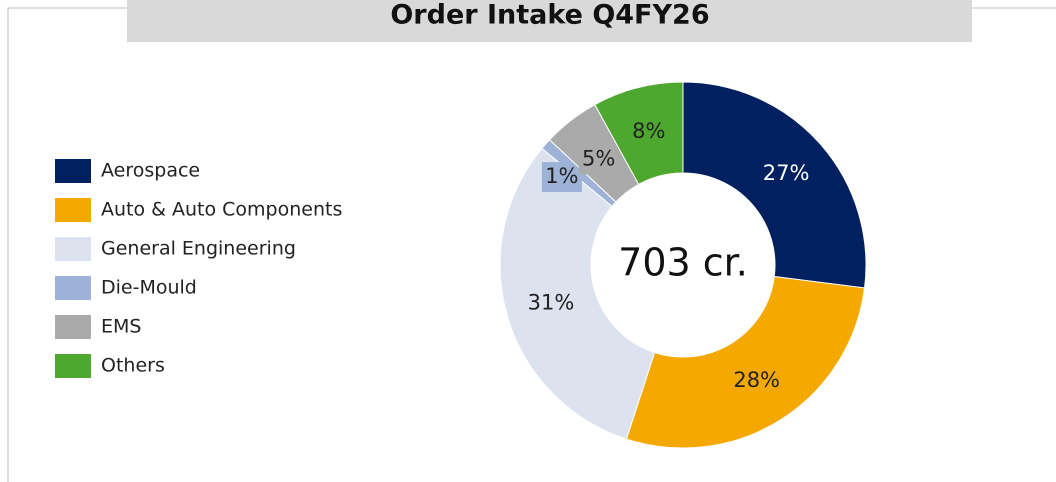 Image resolution: width=1056 pixels, height=482 pixels. Describe the element at coordinates (198, 249) in the screenshot. I see `legend-label: General Engineering` at that location.